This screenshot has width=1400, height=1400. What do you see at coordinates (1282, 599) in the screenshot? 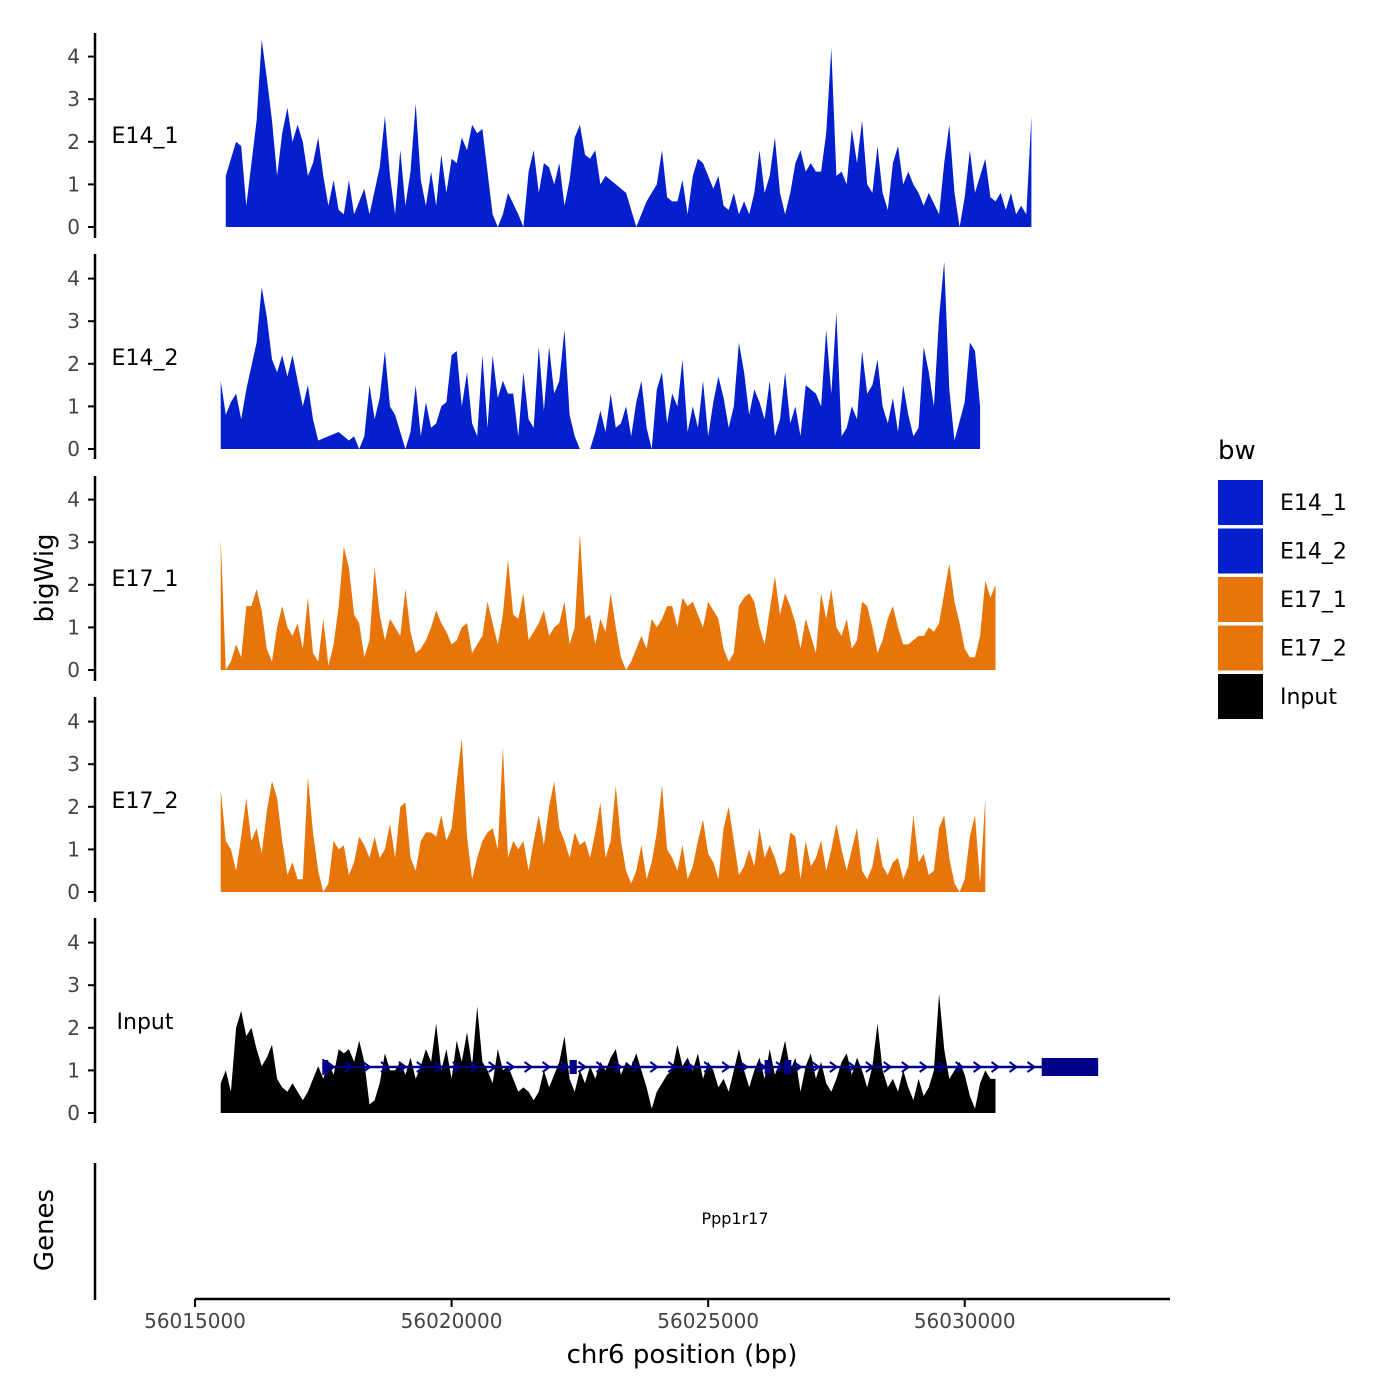
I see `legend-items: E14_1 E14_2 E17_1 E17_2 Input` at bounding box center [1282, 599].